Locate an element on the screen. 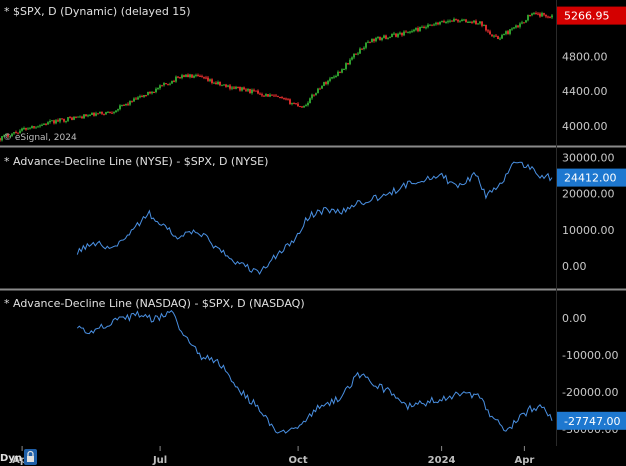 This screenshot has width=626, height=466. x-tick-label: Apr is located at coordinates (22, 460).